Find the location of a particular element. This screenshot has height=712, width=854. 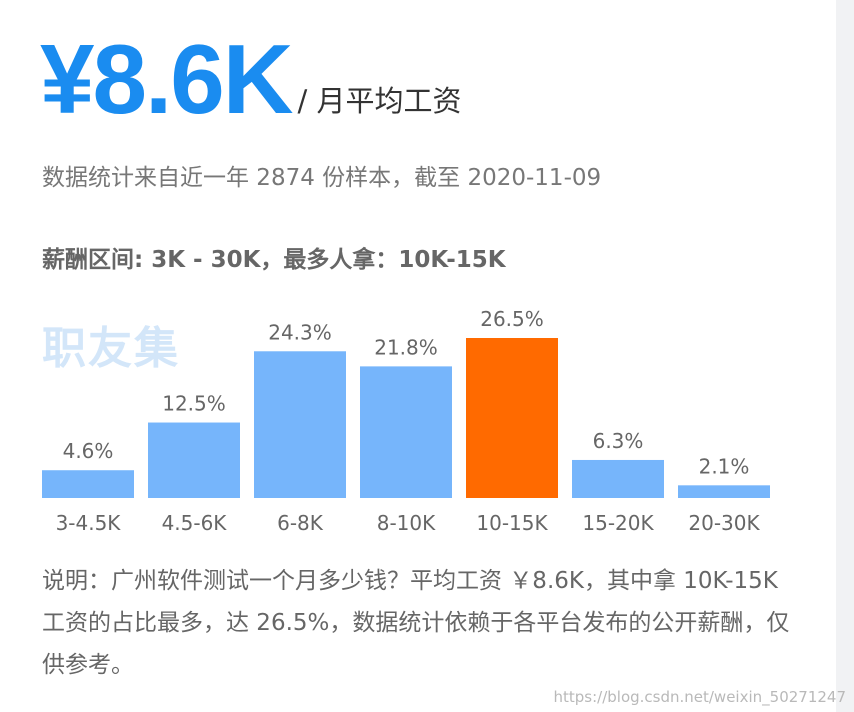

category-label: 4.5-6K is located at coordinates (195, 523).